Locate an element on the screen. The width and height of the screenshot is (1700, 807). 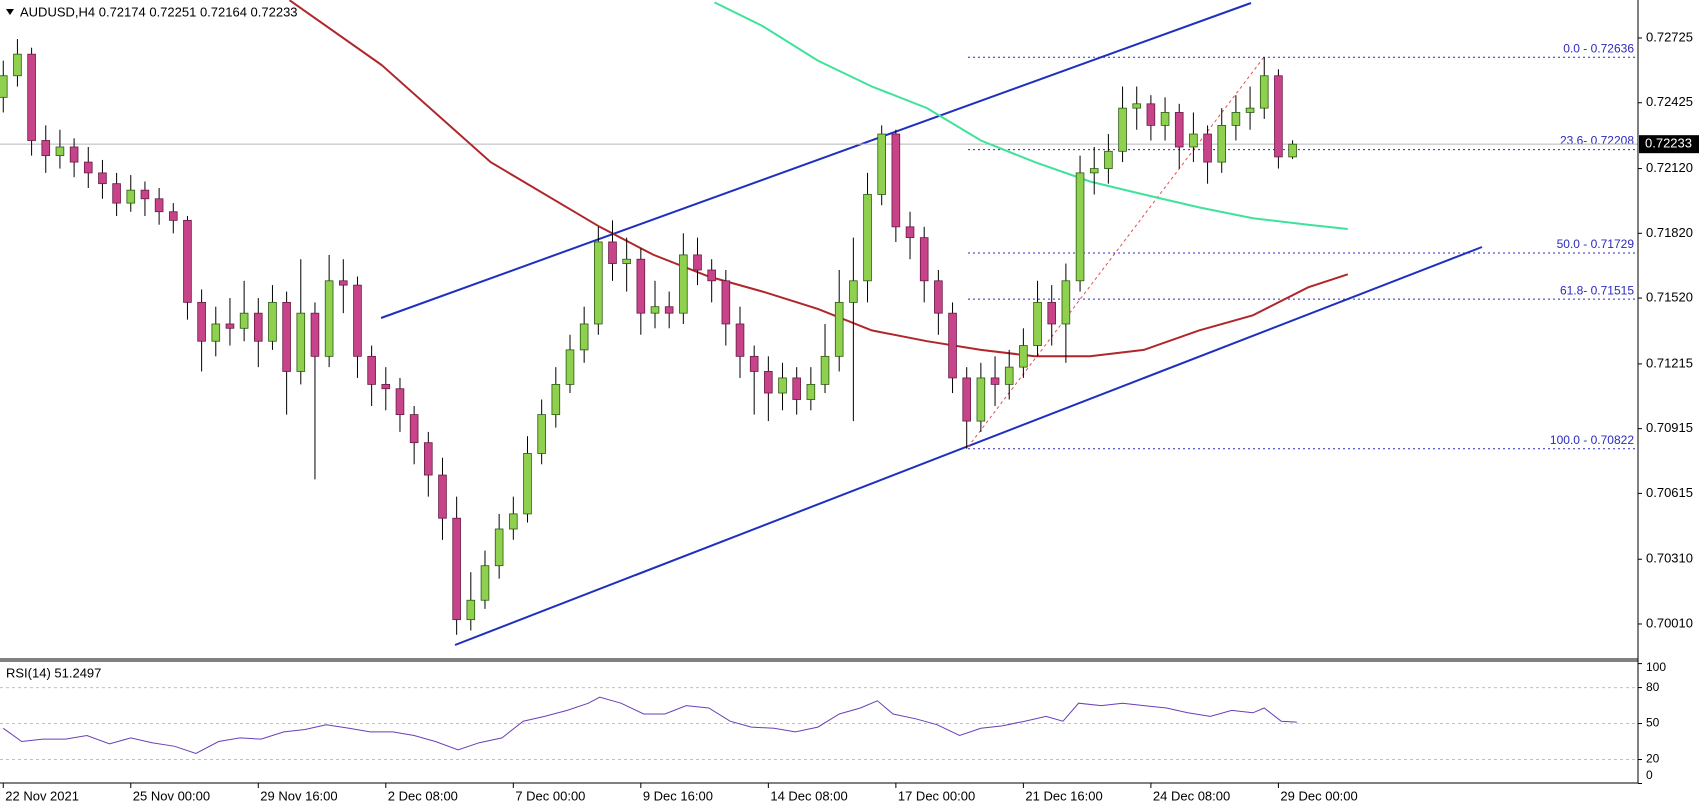
current-price-label: 0.72233 is located at coordinates (1668, 143).